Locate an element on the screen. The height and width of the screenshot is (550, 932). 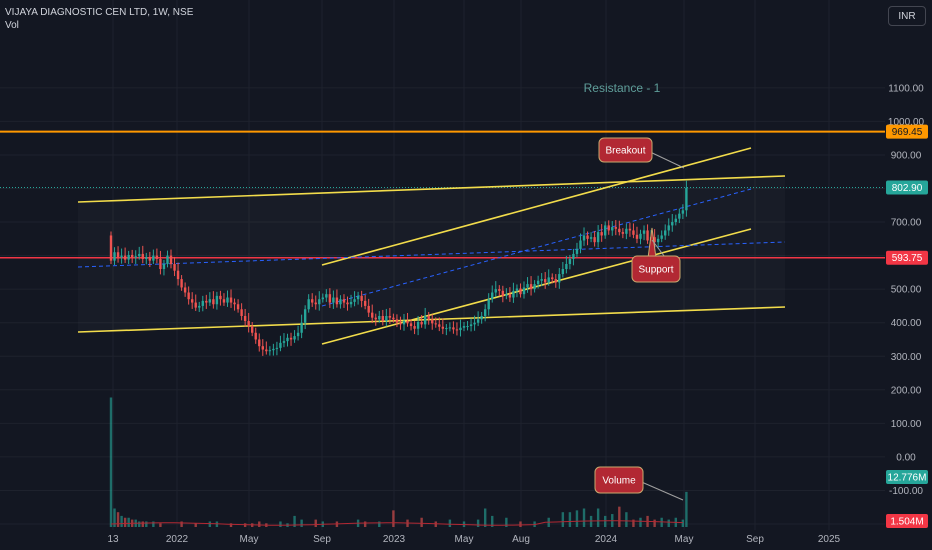
resistance-label: Resistance - 1 is located at coordinates (622, 88).